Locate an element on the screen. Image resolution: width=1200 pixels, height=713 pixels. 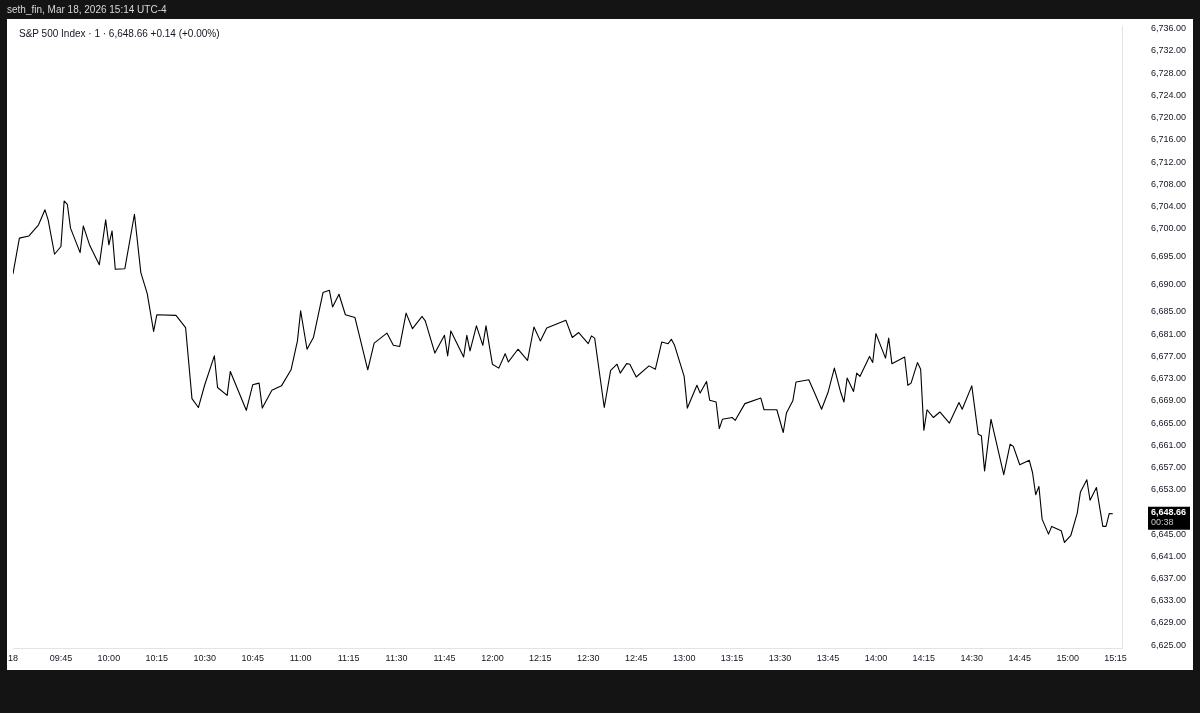
y-tick-label: 6,681.00 is located at coordinates (1169, 333).